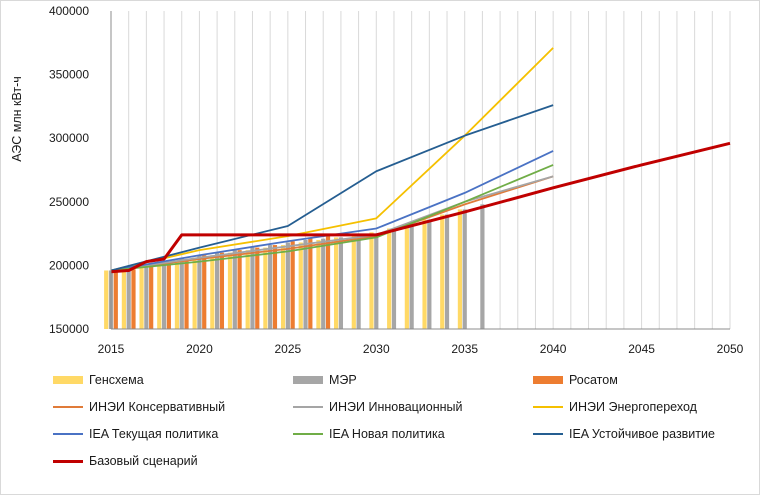 This screenshot has height=495, width=760. I want to click on legend-item: IEA Текущая политика, so click(135, 434).